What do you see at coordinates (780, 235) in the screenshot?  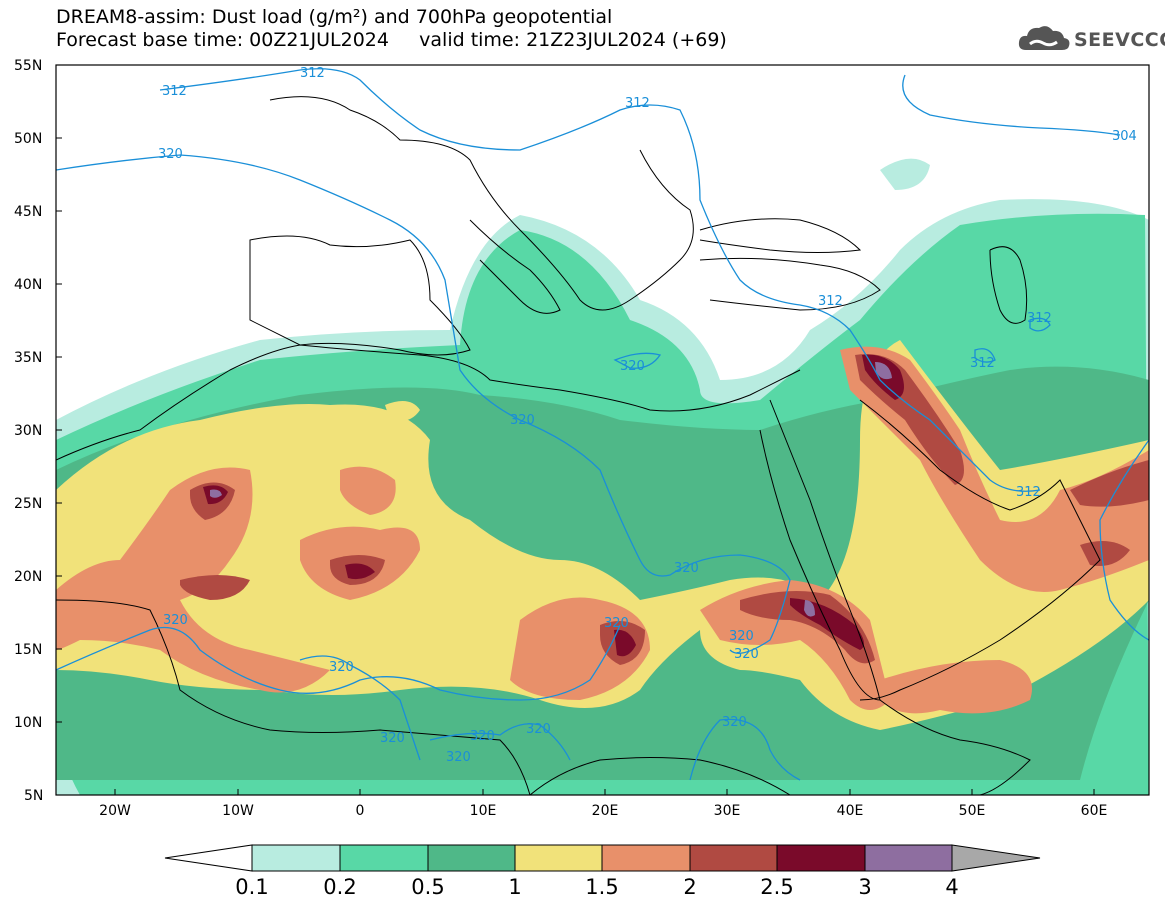 I see `coast-black-sea` at bounding box center [780, 235].